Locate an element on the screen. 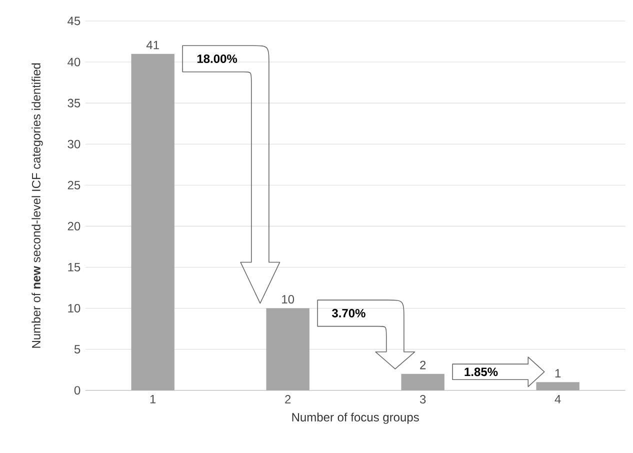  x-tick-label: 4 is located at coordinates (557, 399).